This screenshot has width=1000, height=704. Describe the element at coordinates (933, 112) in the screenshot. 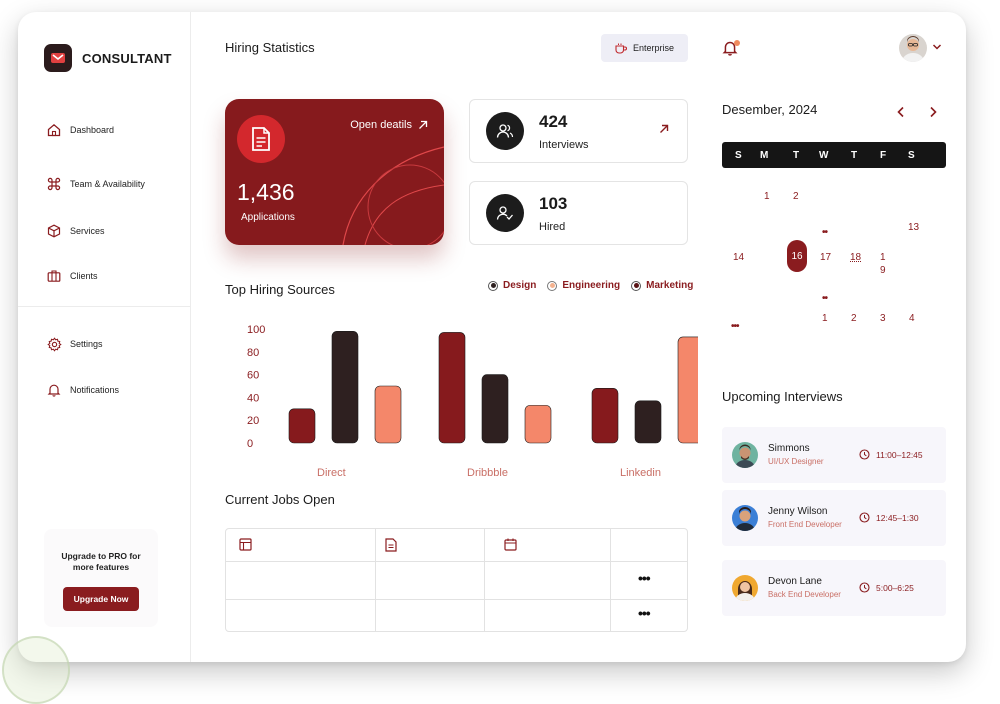

I see `chevron-right-icon` at that location.